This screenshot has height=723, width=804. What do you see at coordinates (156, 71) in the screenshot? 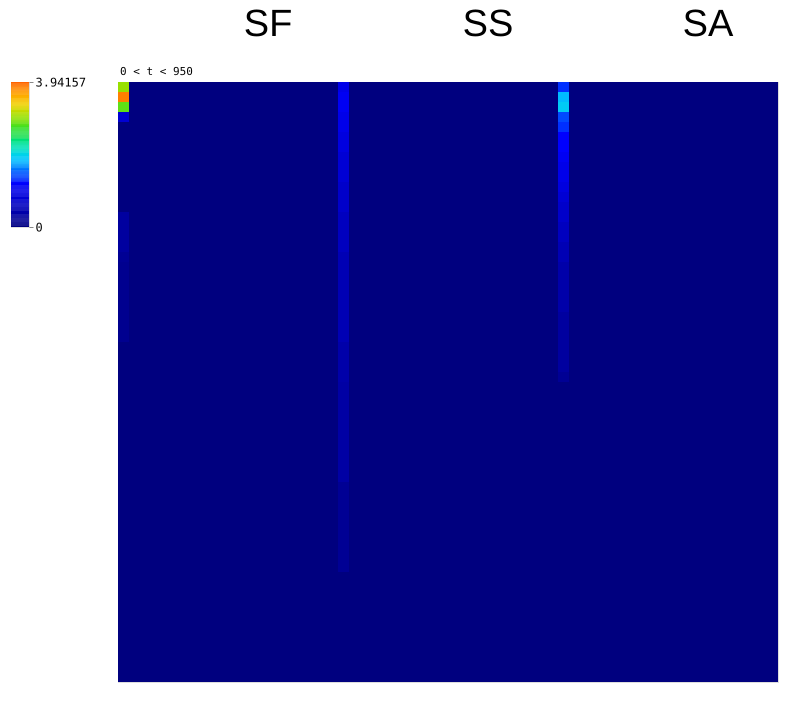
I see `chart-subtitle: 0 < t < 950` at bounding box center [156, 71].